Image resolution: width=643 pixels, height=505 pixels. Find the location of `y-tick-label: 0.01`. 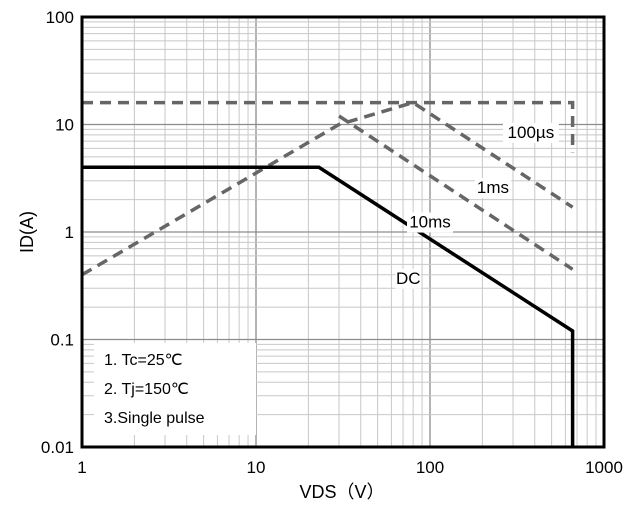

y-tick-label: 0.01 is located at coordinates (57, 447).